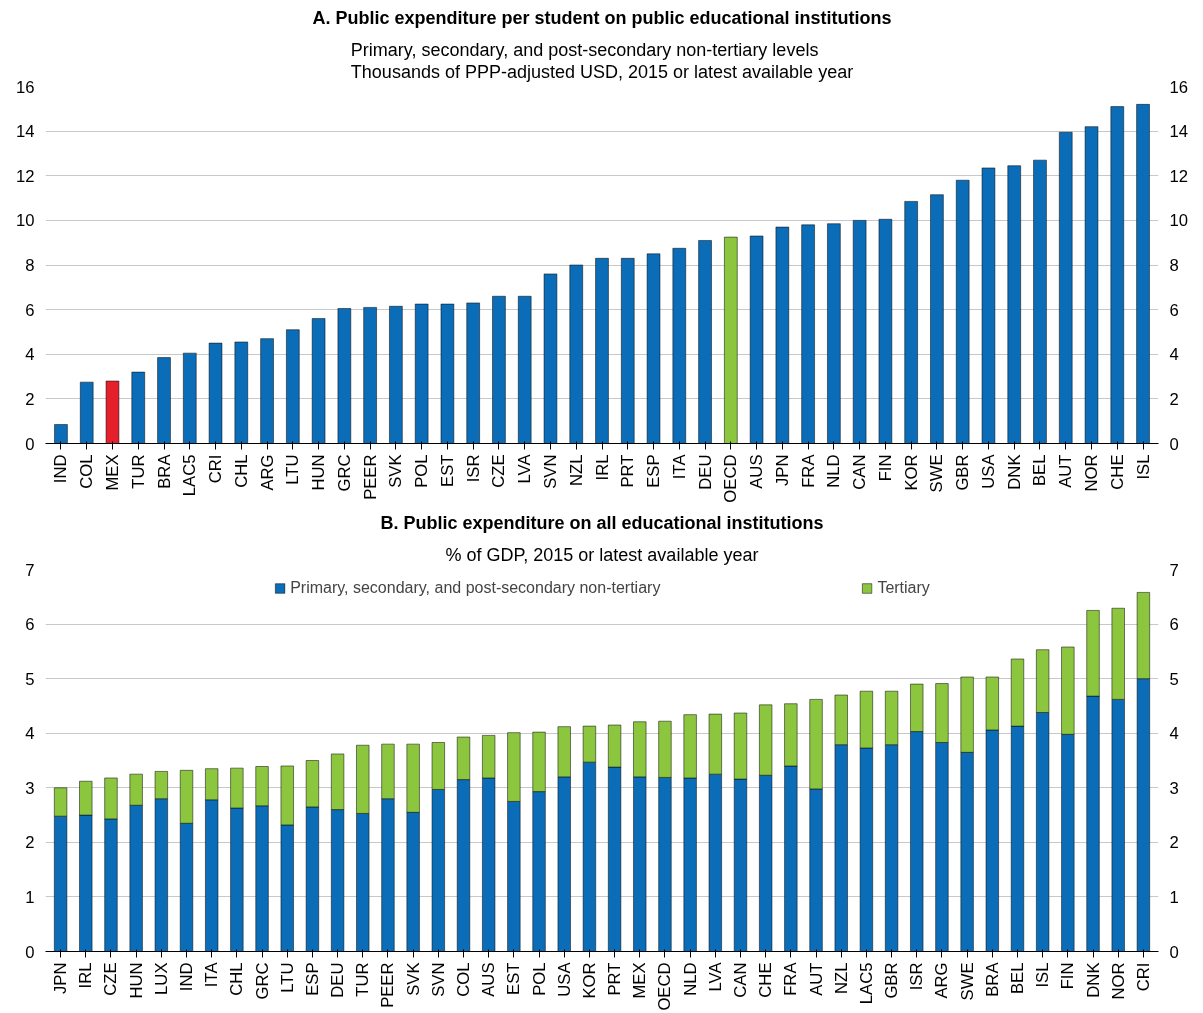  I want to click on y2-tick-label: 6, so click(1174, 625).